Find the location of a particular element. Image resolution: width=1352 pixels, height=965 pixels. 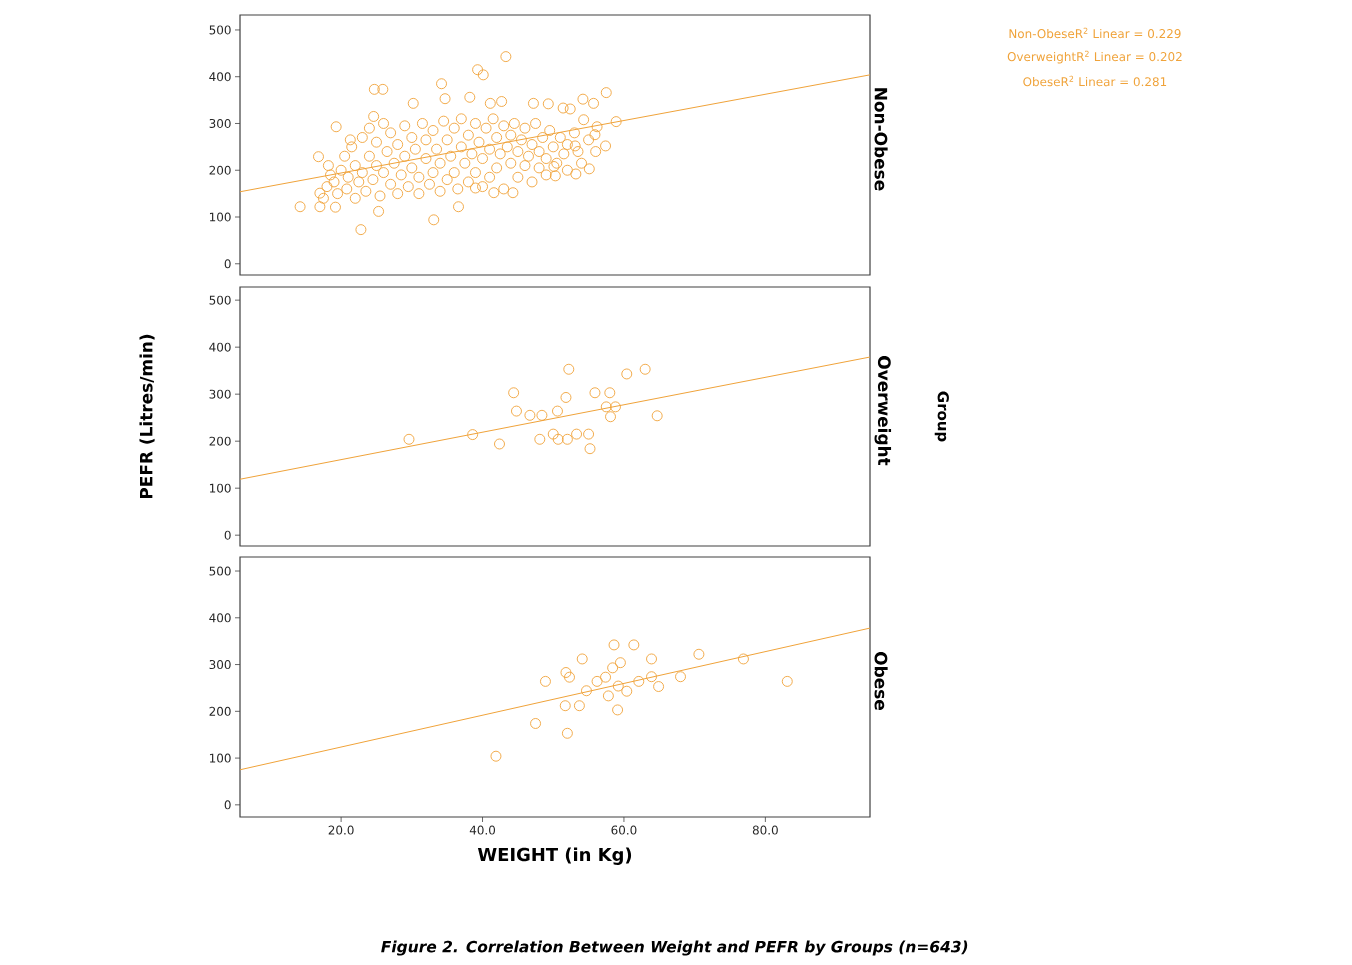

x-axis-title: WEIGHT (in Kg) is located at coordinates (554, 856).